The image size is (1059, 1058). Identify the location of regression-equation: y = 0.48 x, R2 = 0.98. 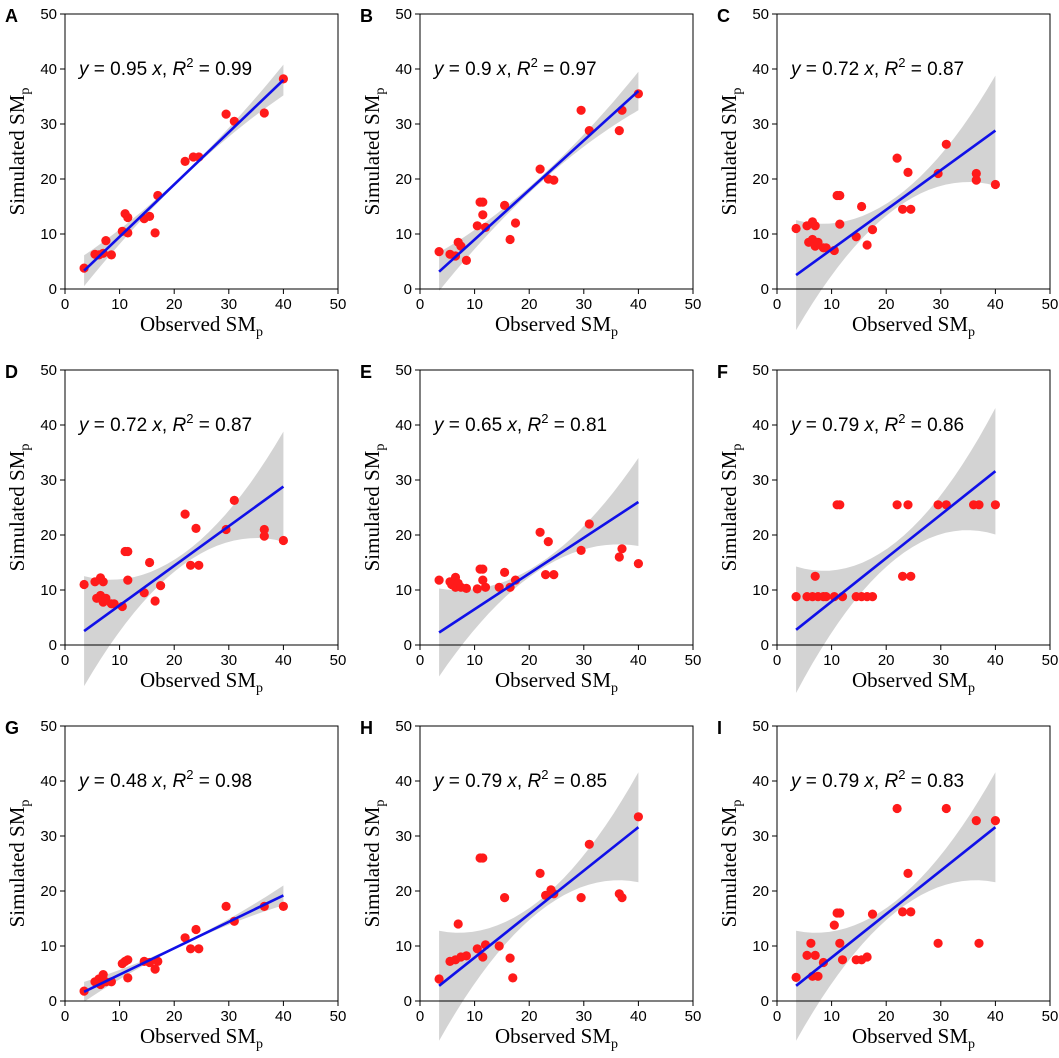
(164, 779).